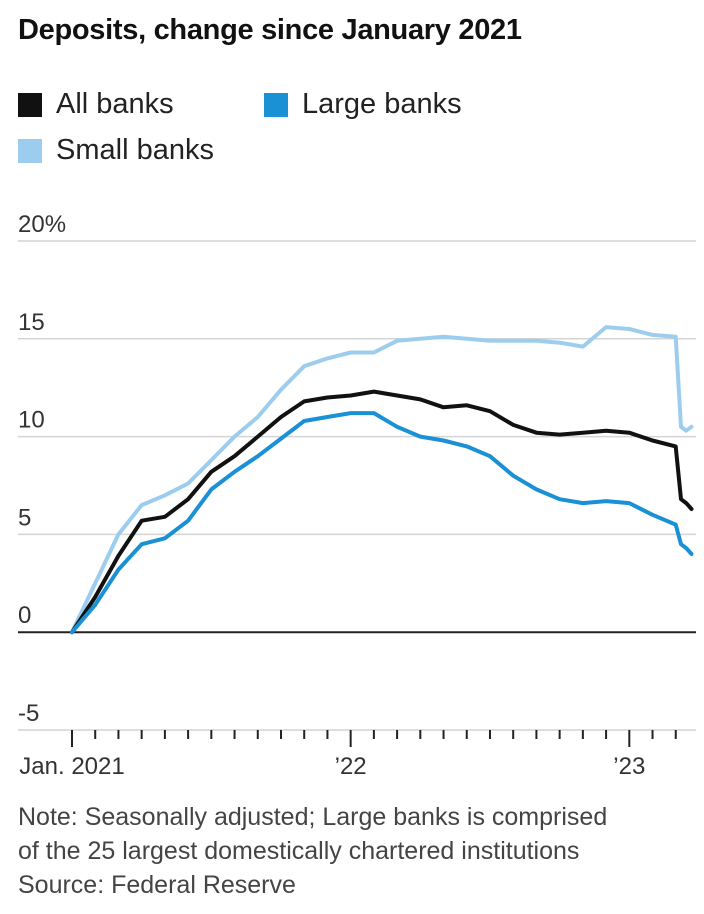 The height and width of the screenshot is (914, 704). I want to click on y-tick-label: 20%, so click(42, 224).